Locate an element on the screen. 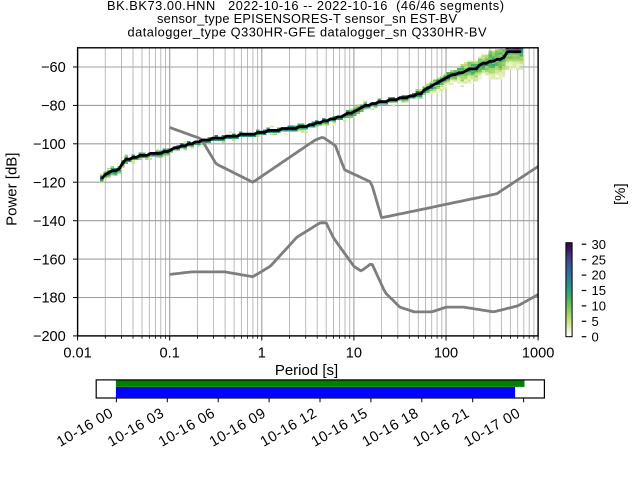 The image size is (640, 480). svg-text: 0.01 is located at coordinates (77, 354).